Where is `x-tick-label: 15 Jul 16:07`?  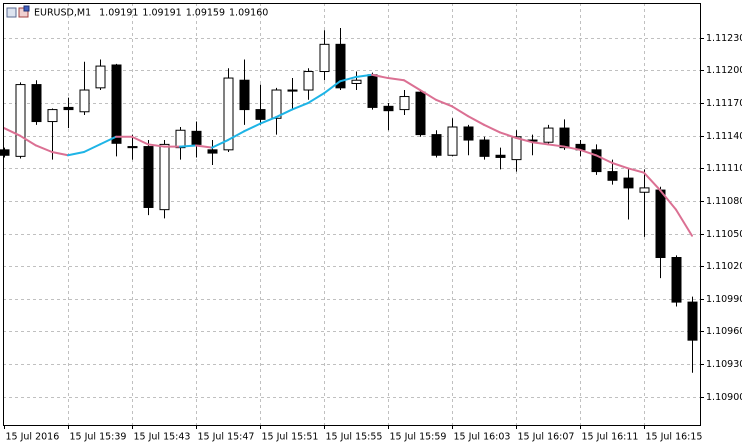 x-tick-label: 15 Jul 16:07 is located at coordinates (546, 437).